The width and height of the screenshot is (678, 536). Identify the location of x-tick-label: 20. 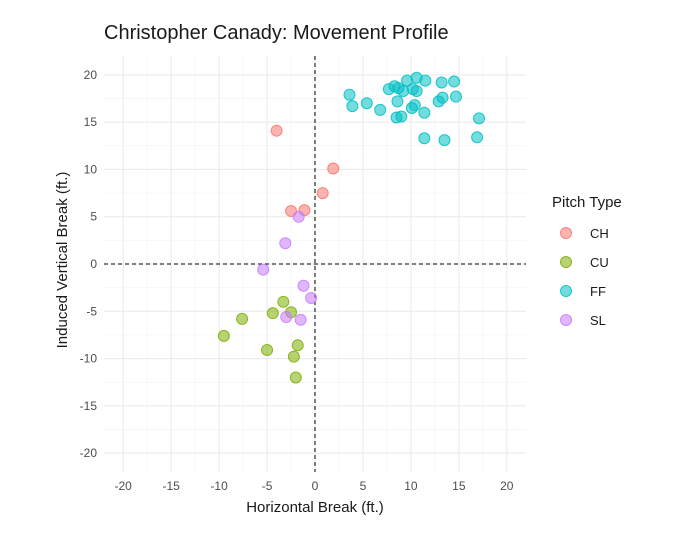
(507, 486).